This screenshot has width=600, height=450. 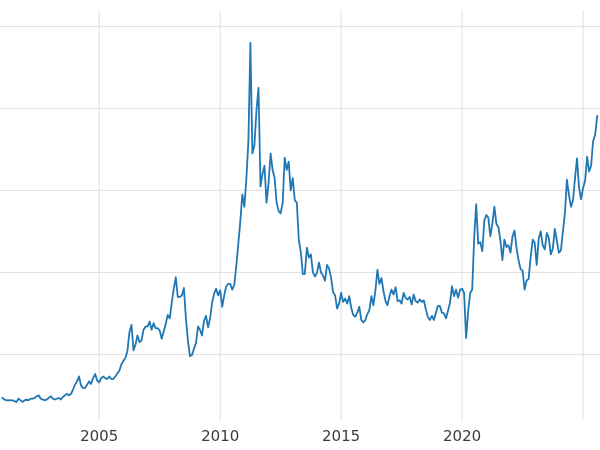 I want to click on x-tick-label: 2005, so click(x=99, y=436).